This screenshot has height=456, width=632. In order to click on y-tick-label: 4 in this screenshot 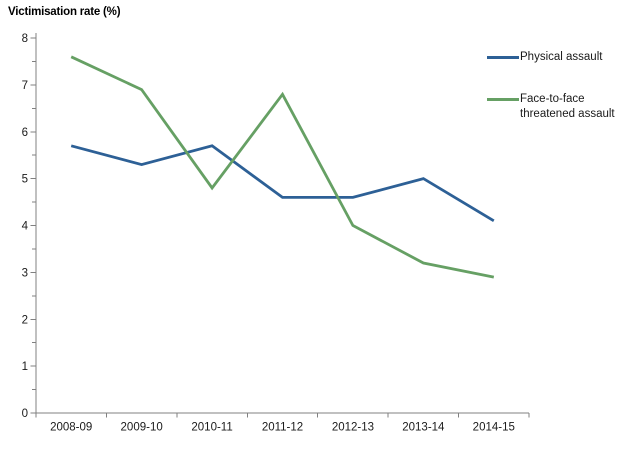, I will do `click(25, 227)`.